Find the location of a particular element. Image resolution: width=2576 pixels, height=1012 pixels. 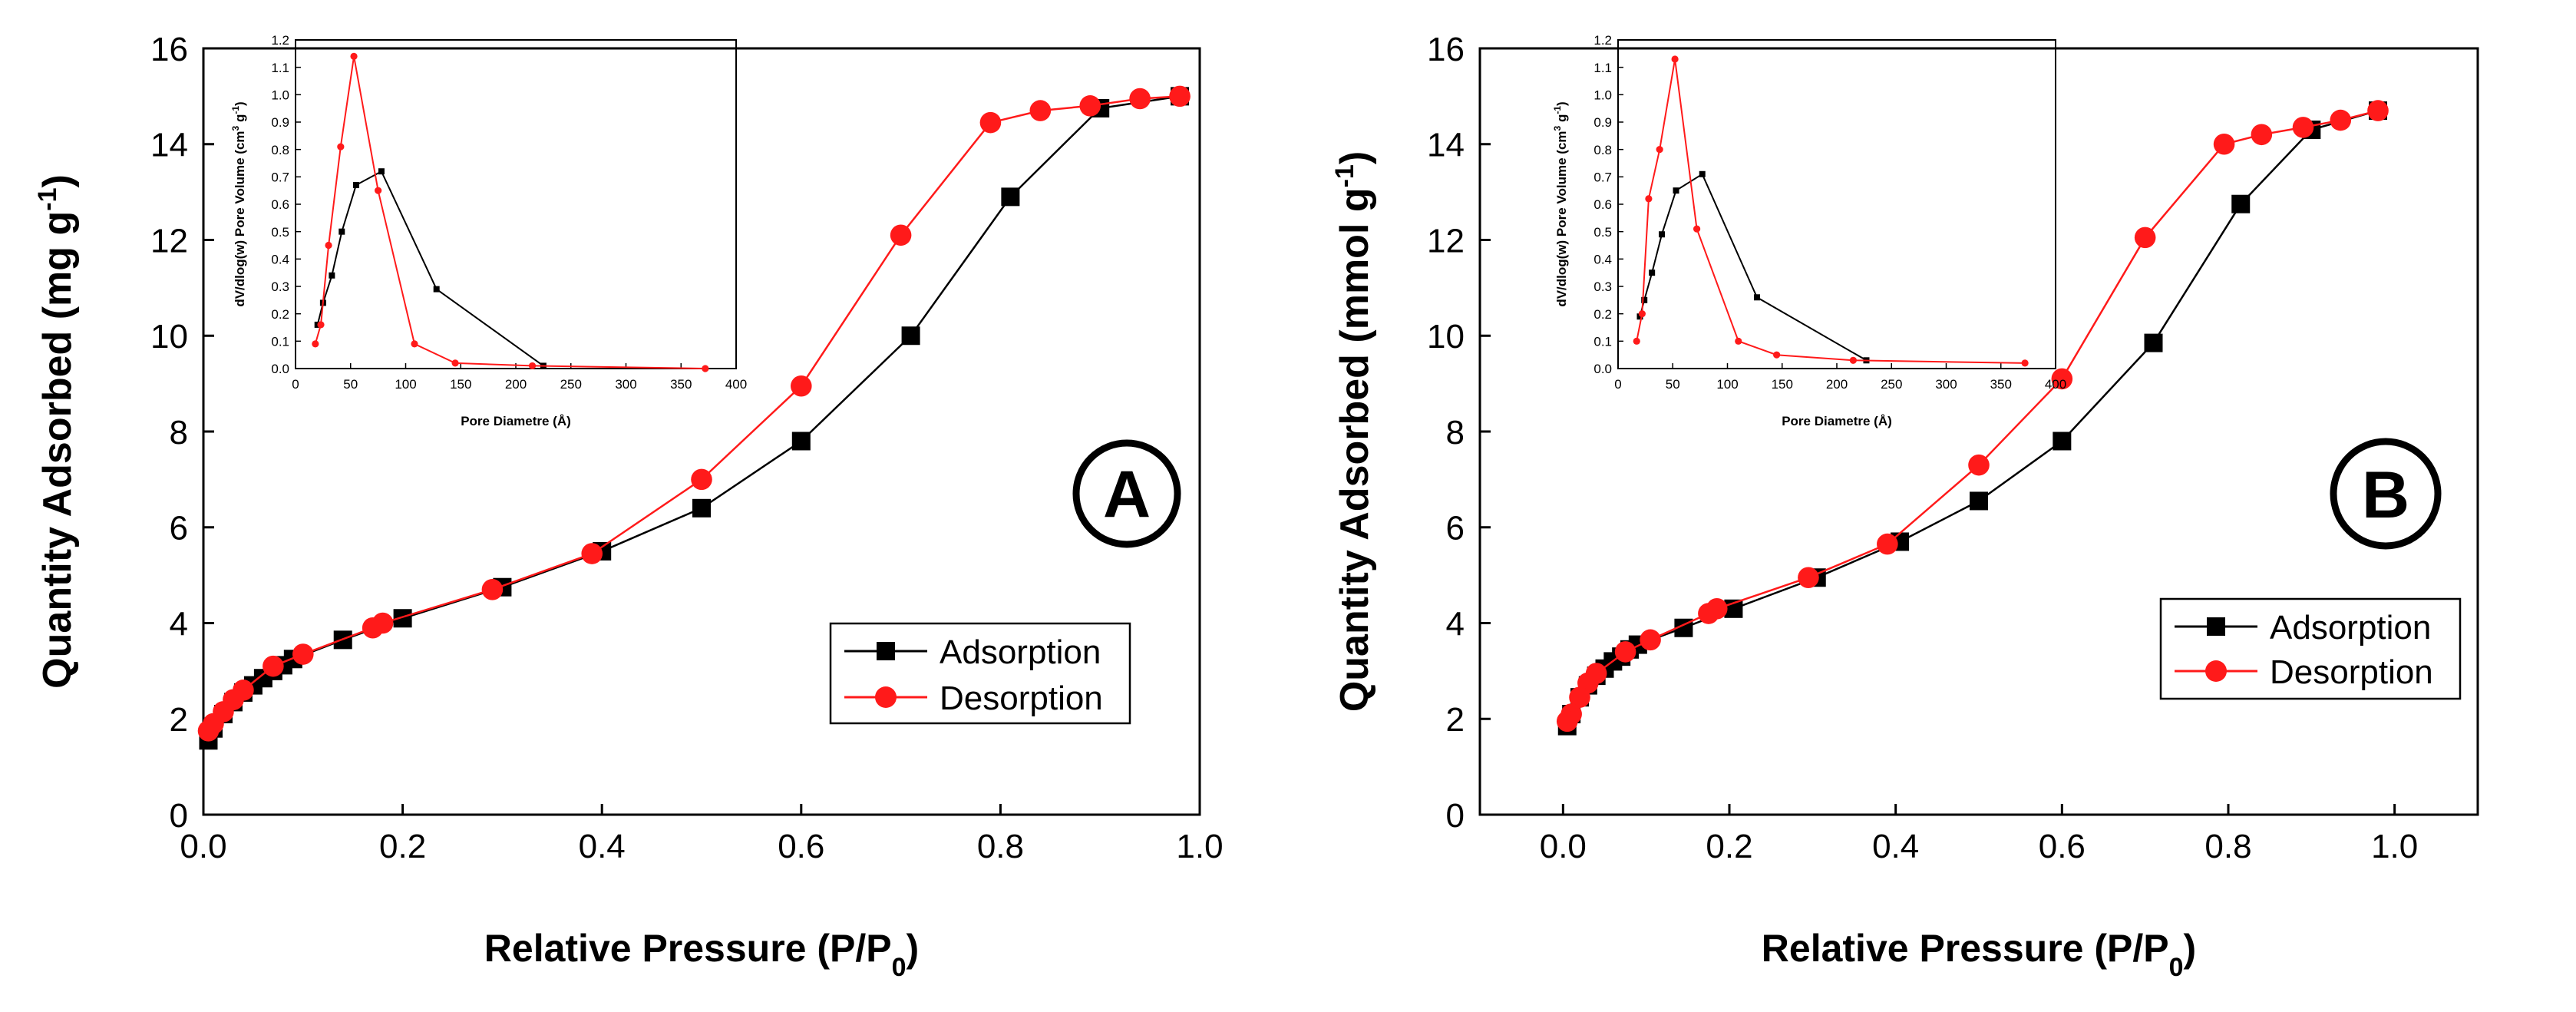

inset-b-y-tick-label: 0.4 is located at coordinates (1602, 259).